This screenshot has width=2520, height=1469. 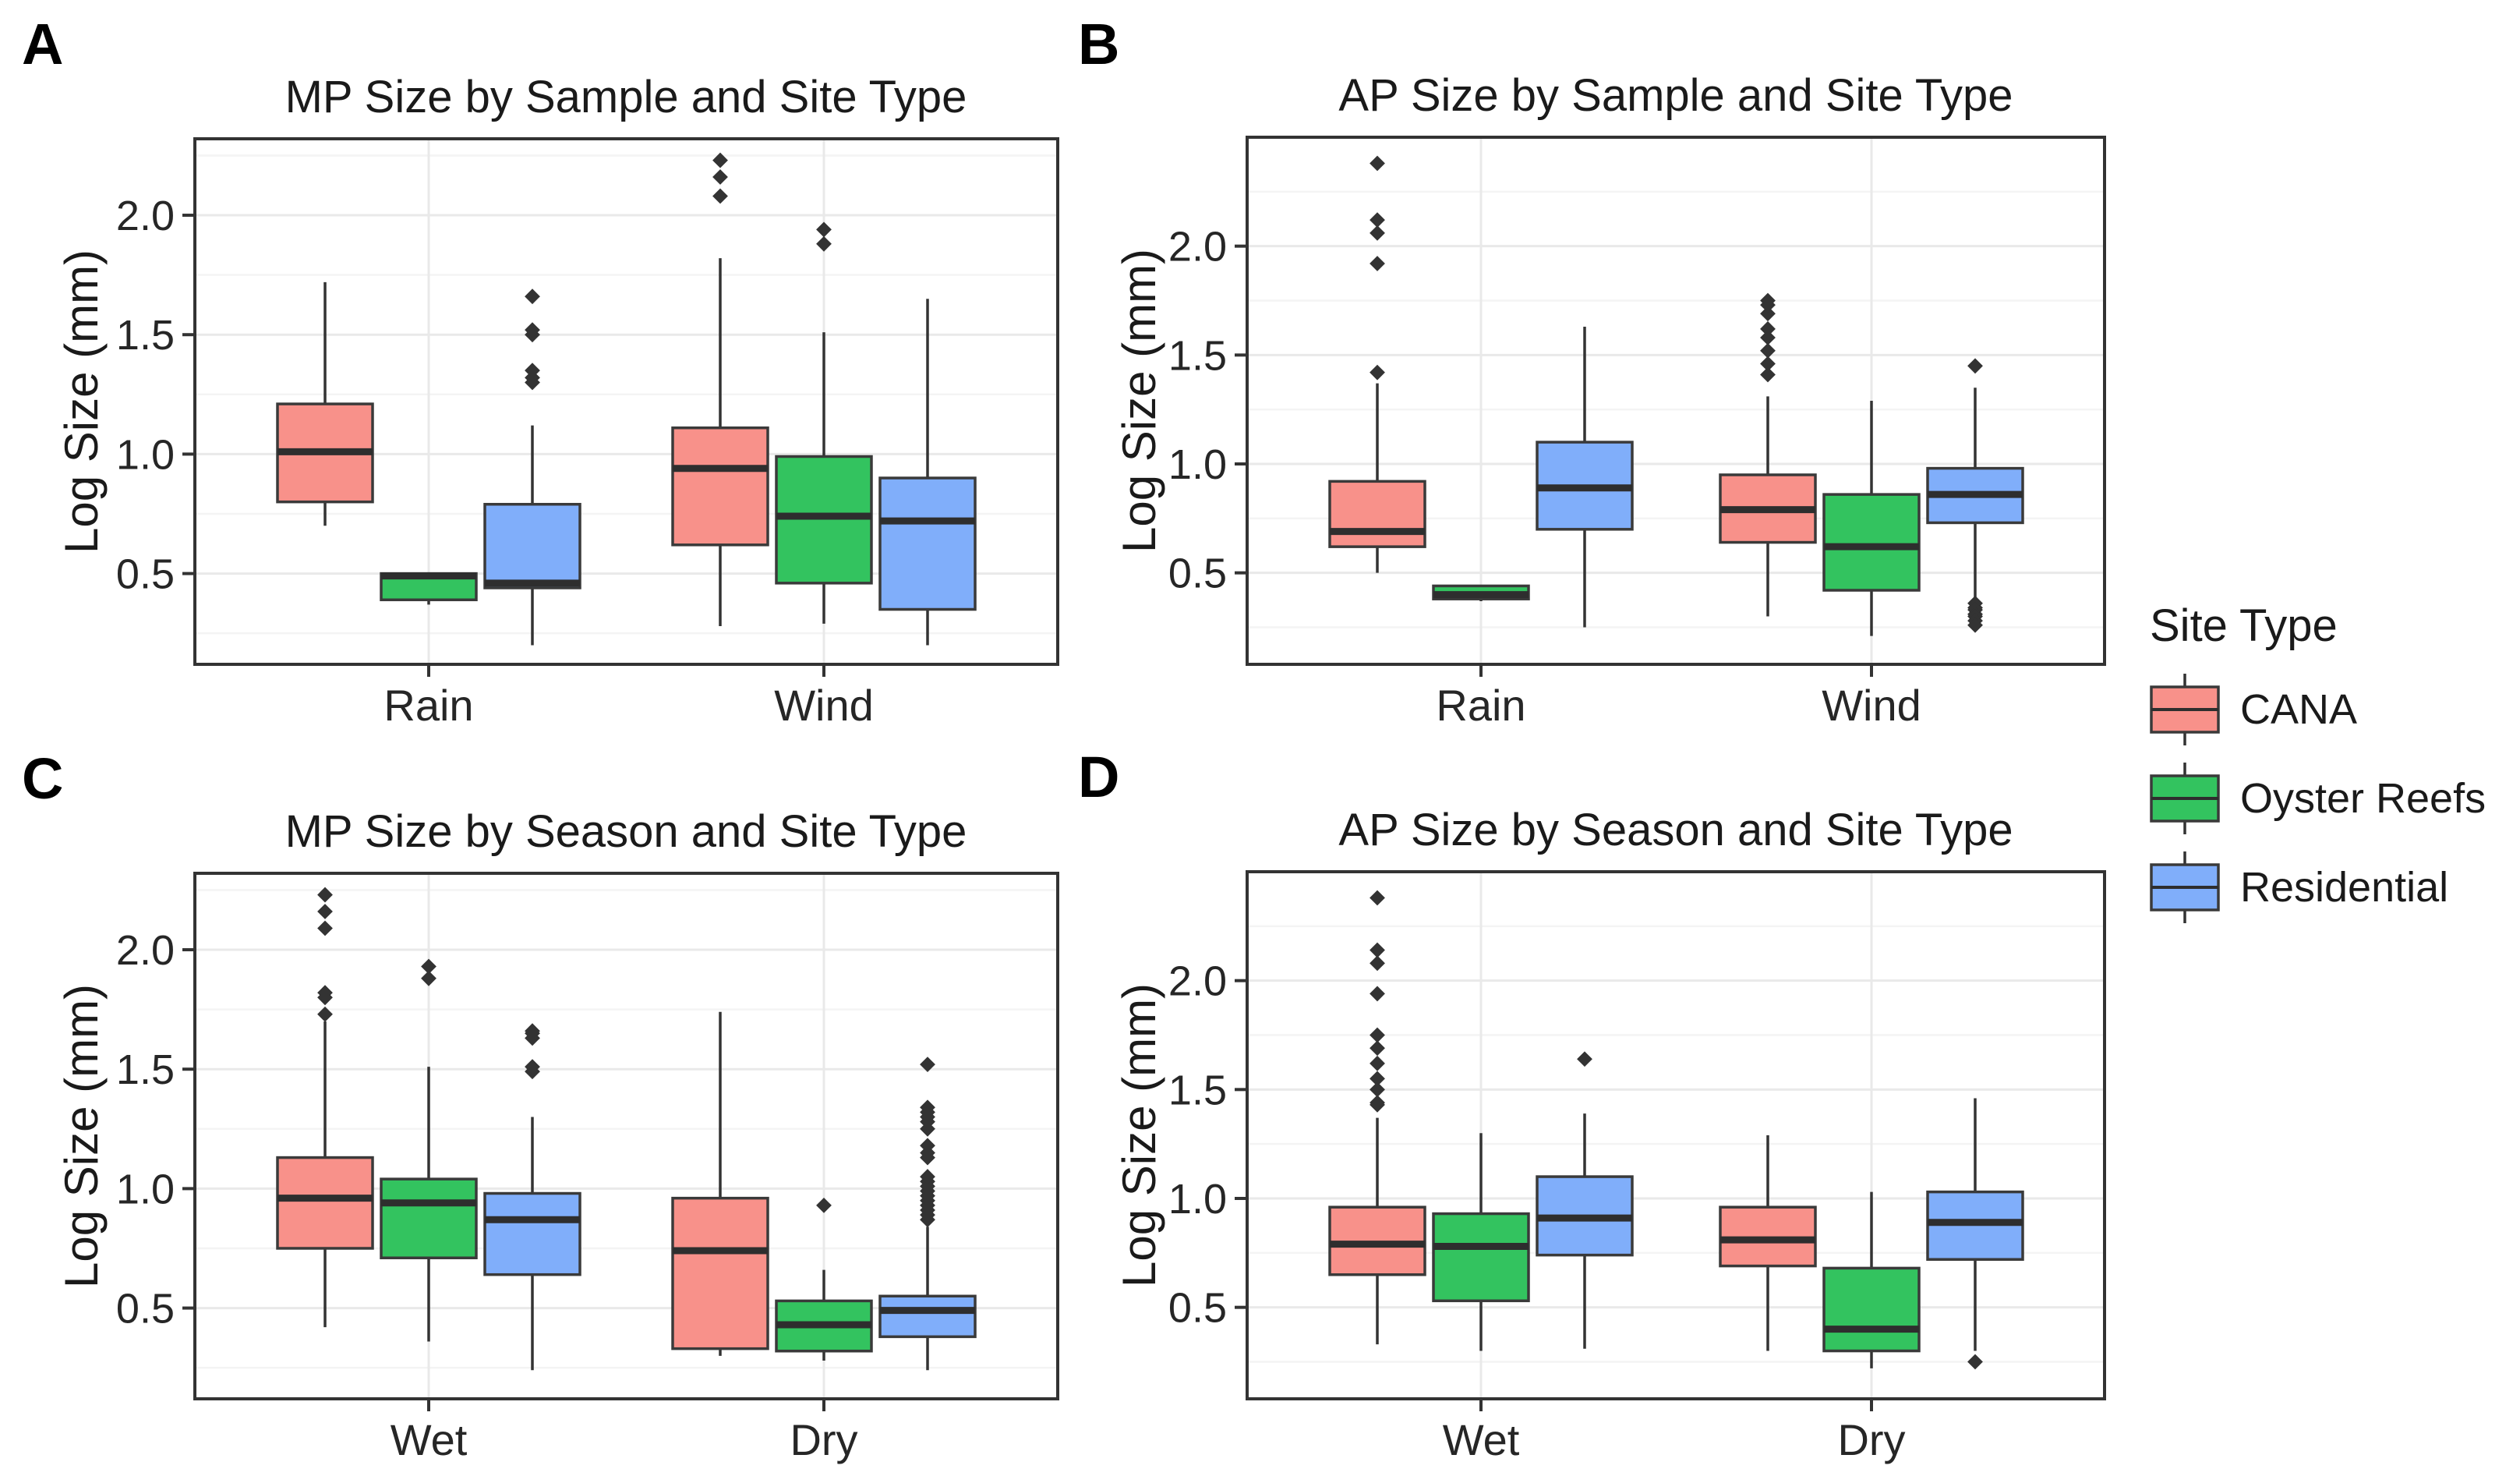 I want to click on boxplot-wind-residential, so click(x=1975, y=495).